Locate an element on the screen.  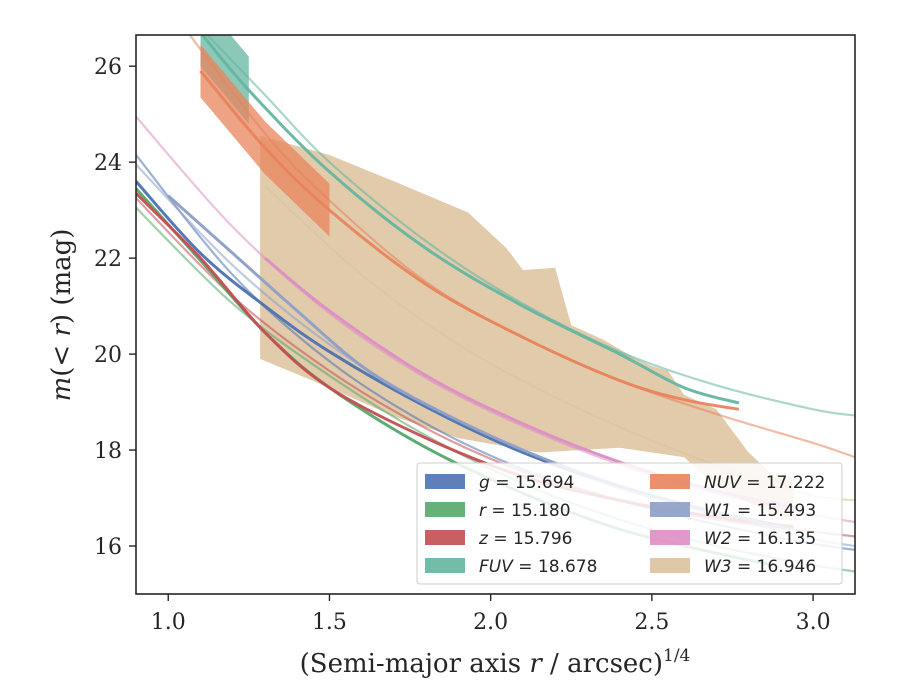
y-tick-label: 20 is located at coordinates (108, 355).